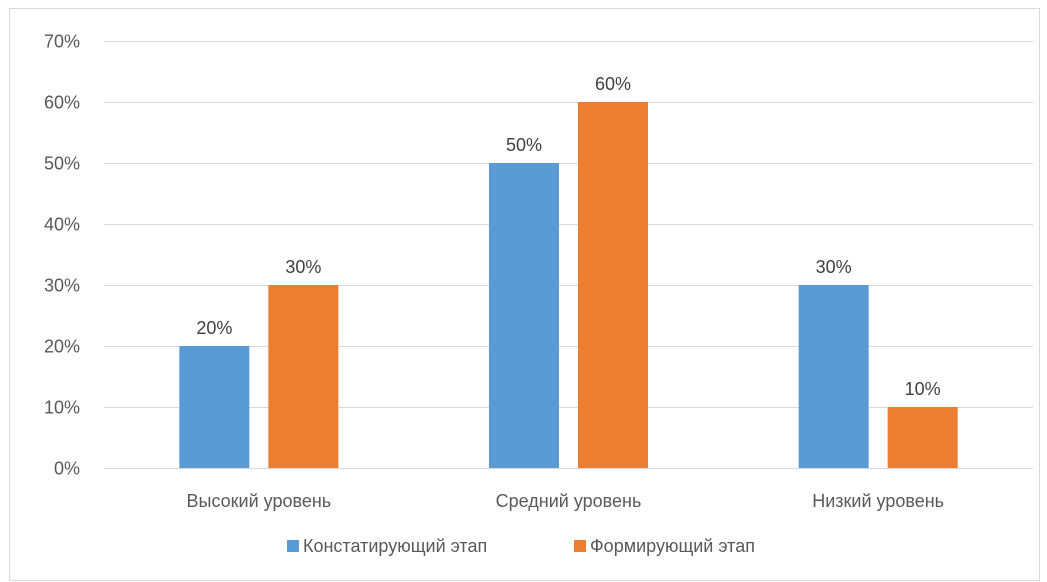 The width and height of the screenshot is (1047, 582). I want to click on x-tick-label: Низкий уровень, so click(878, 501).